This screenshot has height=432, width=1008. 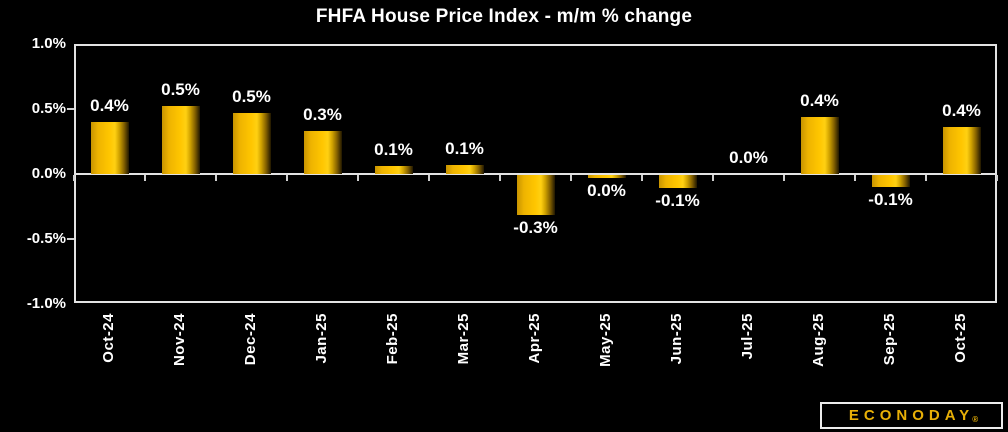 What do you see at coordinates (180, 90) in the screenshot?
I see `data-label-nov-24: 0.5%` at bounding box center [180, 90].